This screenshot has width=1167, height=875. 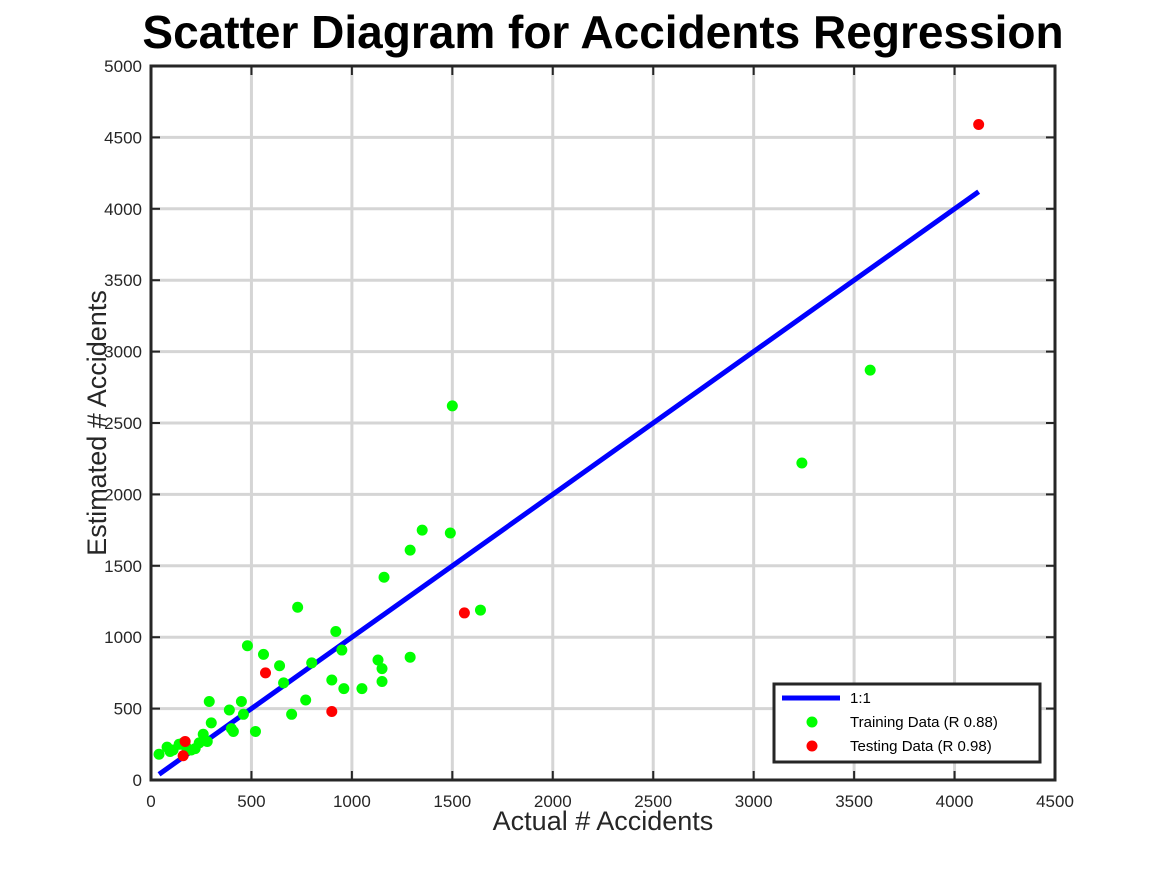 What do you see at coordinates (123, 637) in the screenshot?
I see `y-tick-label: 1000` at bounding box center [123, 637].